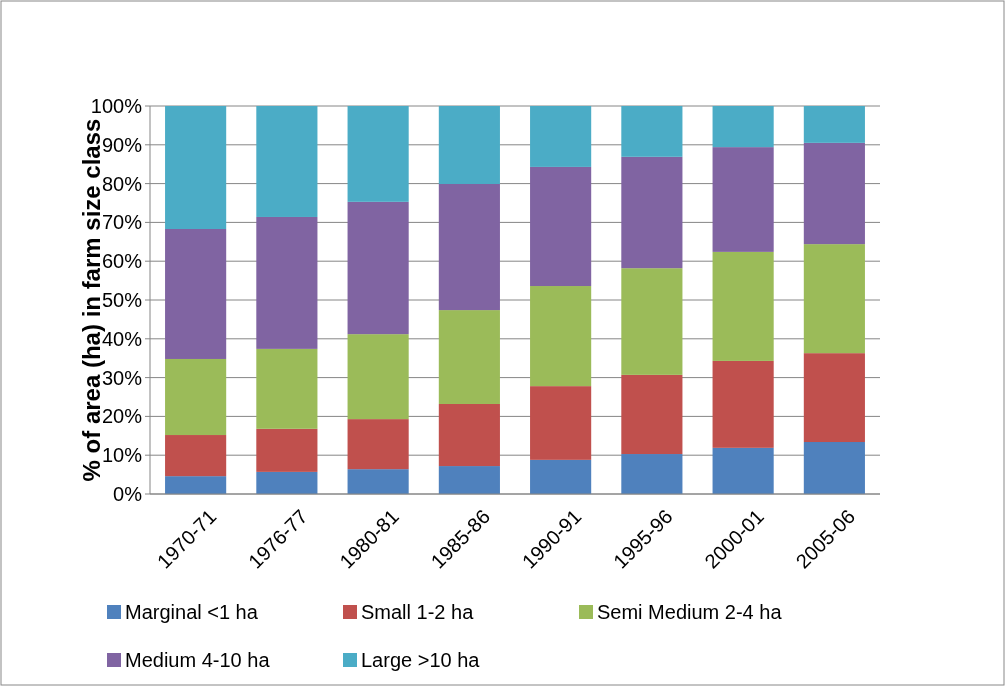 The image size is (1005, 686). I want to click on y-tick-label: 60%, so click(122, 261).